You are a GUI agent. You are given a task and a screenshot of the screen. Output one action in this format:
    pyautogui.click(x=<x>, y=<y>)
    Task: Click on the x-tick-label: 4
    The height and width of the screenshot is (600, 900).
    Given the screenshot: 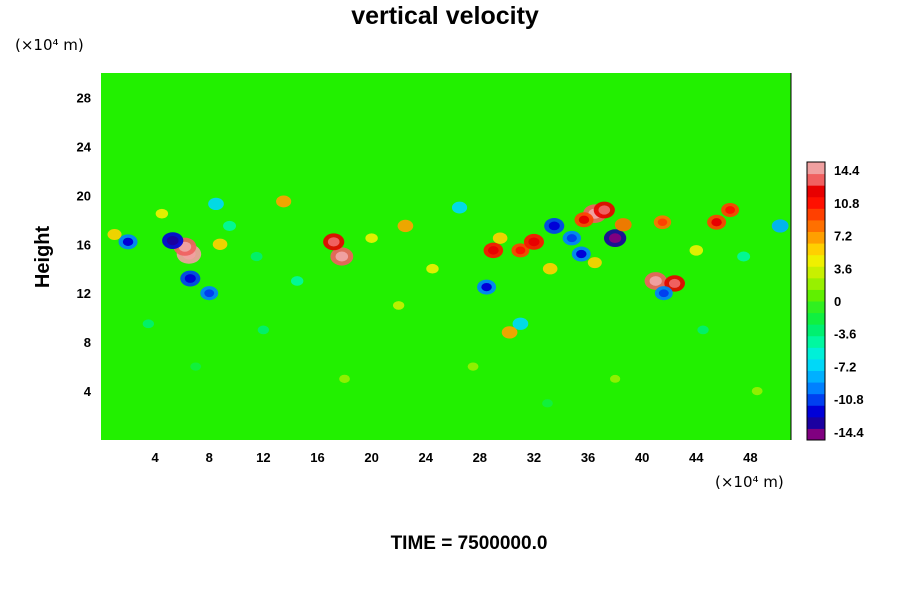 What is the action you would take?
    pyautogui.click(x=156, y=457)
    